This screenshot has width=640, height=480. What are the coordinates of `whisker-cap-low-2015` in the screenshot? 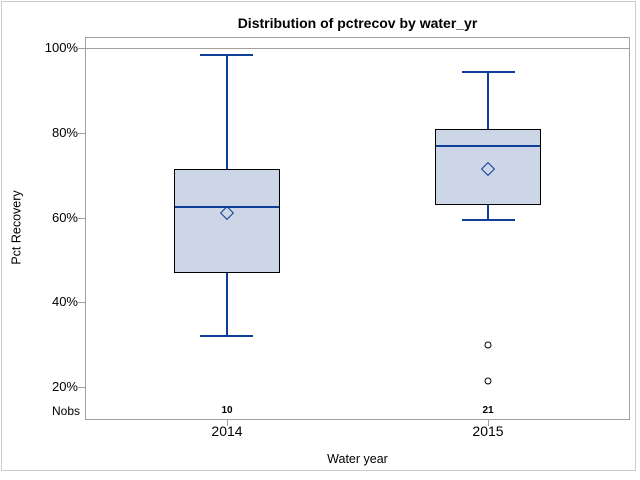 It's located at (488, 219).